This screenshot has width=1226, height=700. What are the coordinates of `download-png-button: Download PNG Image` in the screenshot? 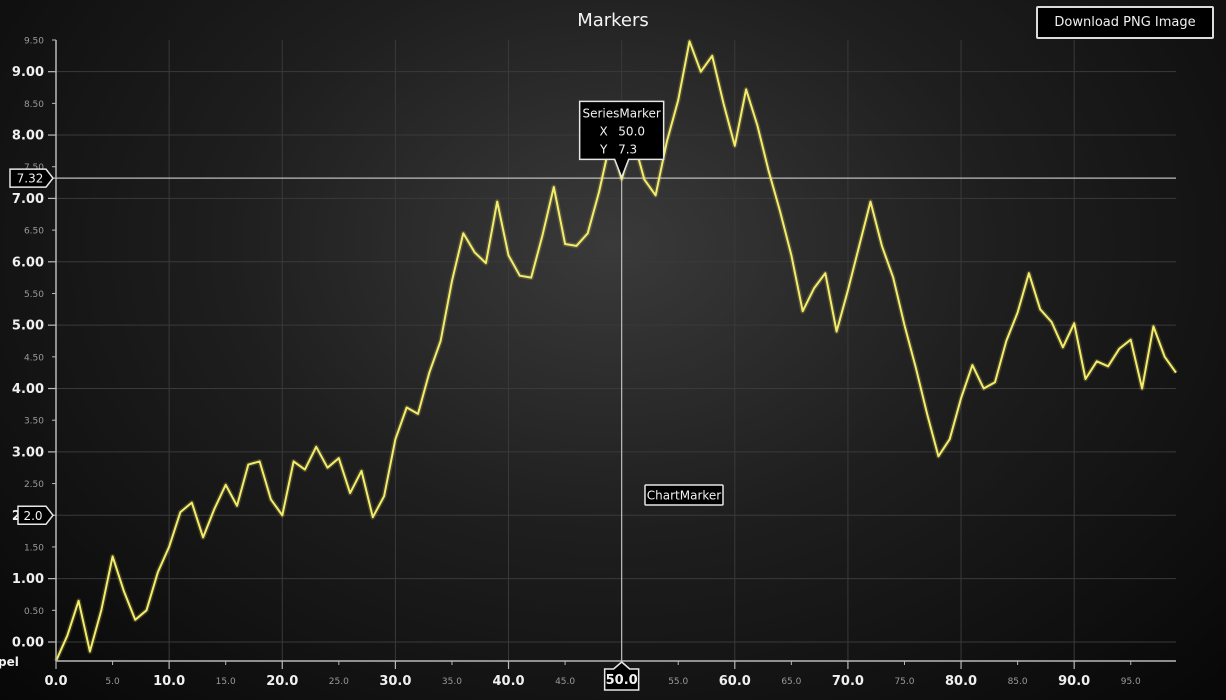 It's located at (1125, 22).